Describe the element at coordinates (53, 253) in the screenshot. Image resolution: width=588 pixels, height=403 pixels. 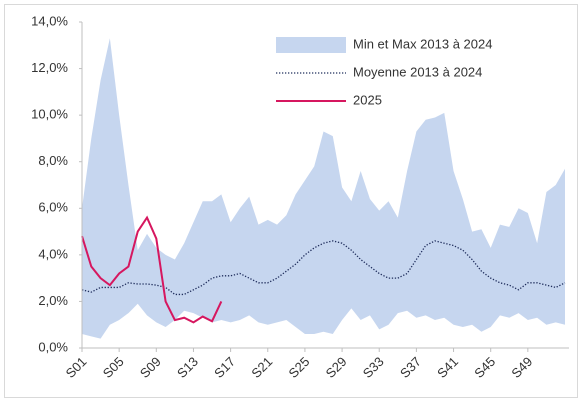
I see `y-tick-label: 4,0%` at that location.